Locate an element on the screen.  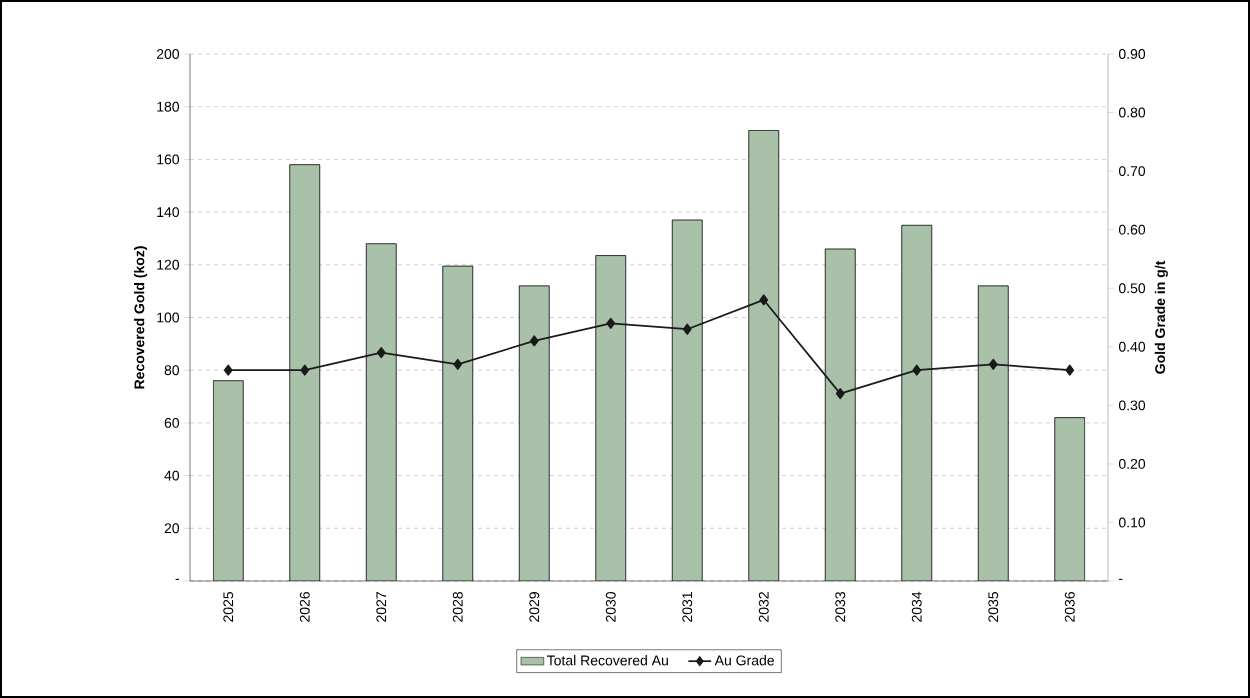
y2-tick-label: 0.40 is located at coordinates (1132, 346).